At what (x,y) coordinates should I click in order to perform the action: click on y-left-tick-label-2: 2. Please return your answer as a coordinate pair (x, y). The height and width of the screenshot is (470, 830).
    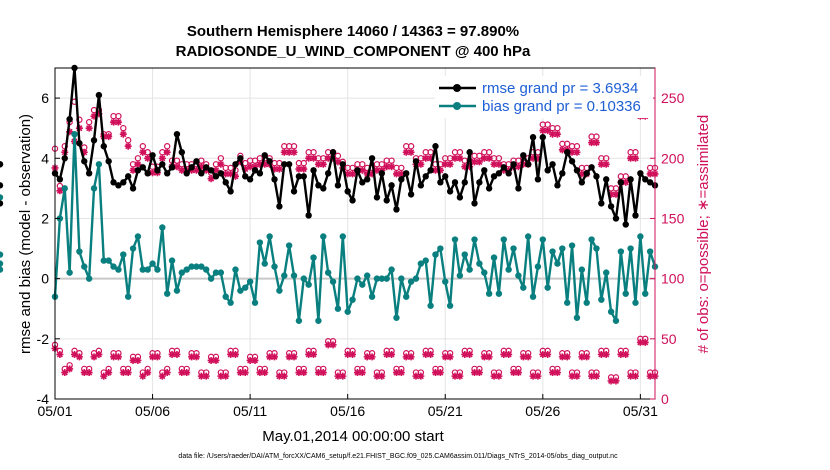
    Looking at the image, I should click on (45, 218).